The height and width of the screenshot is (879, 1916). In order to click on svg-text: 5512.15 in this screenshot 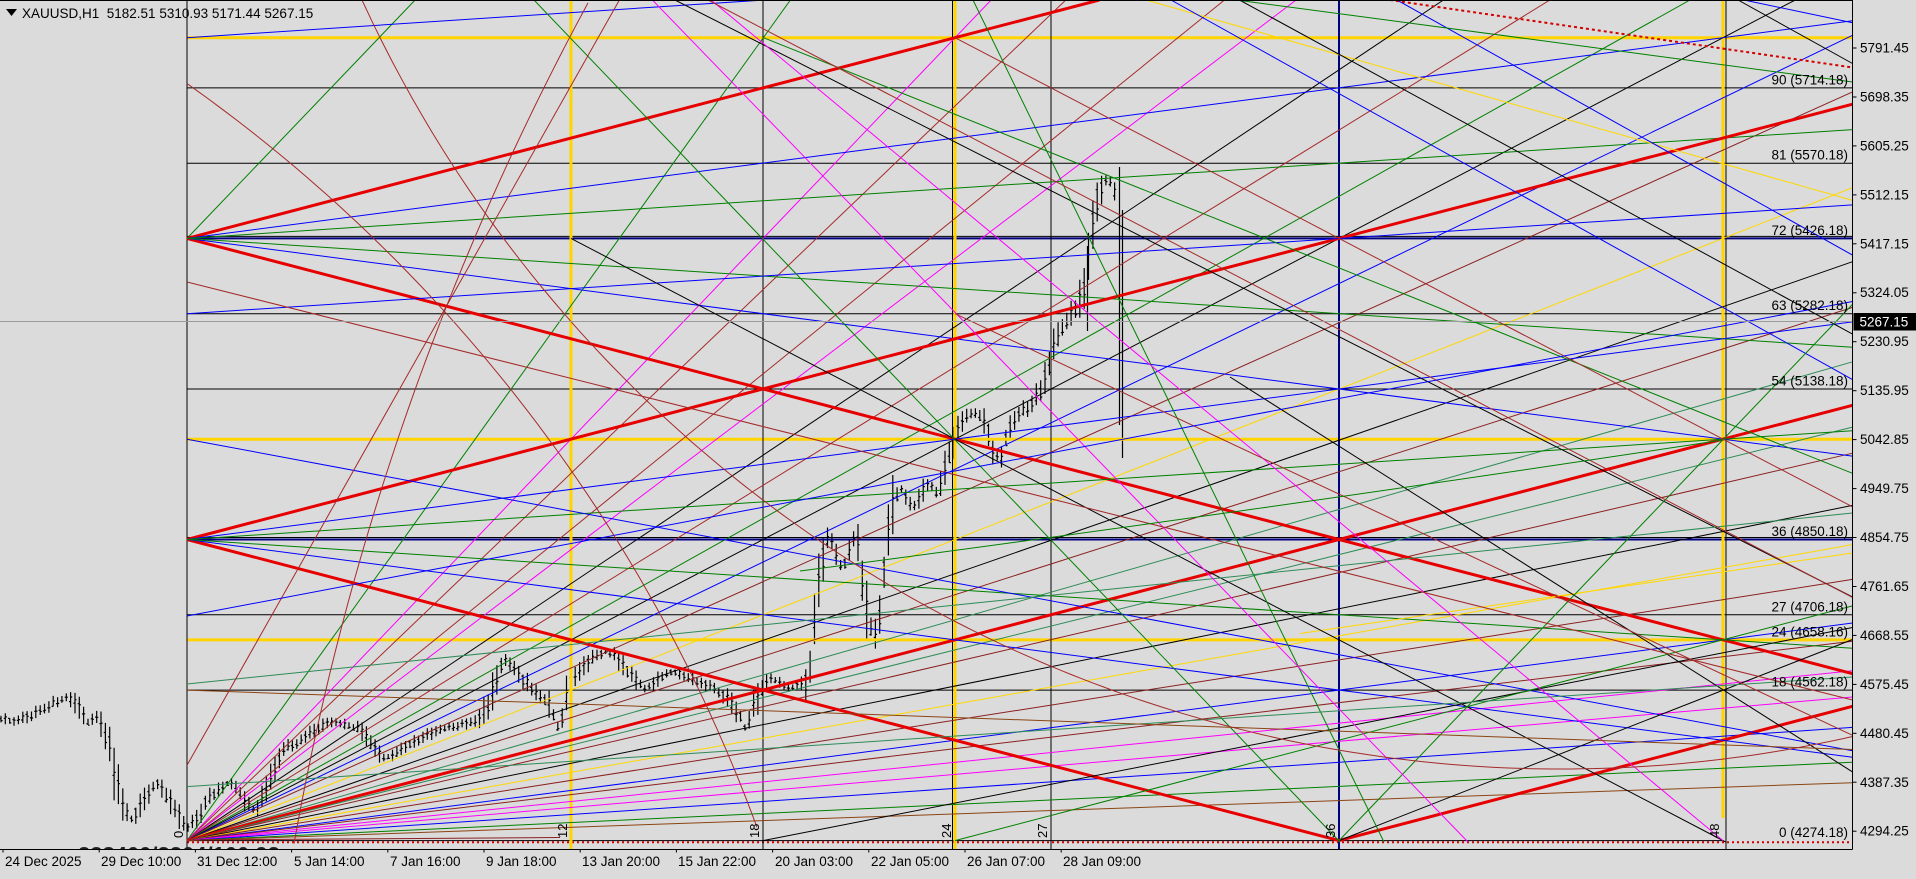, I will do `click(1884, 194)`.